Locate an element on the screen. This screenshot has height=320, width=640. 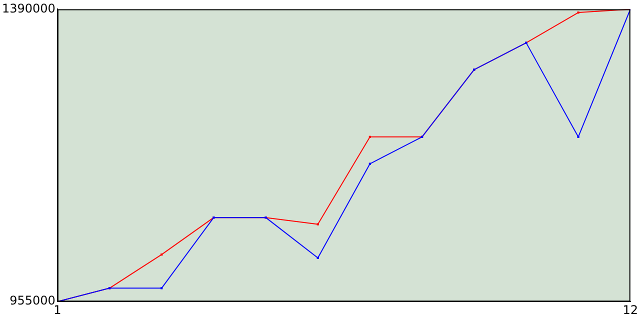
y-tick-label: 955000 is located at coordinates (33, 301).